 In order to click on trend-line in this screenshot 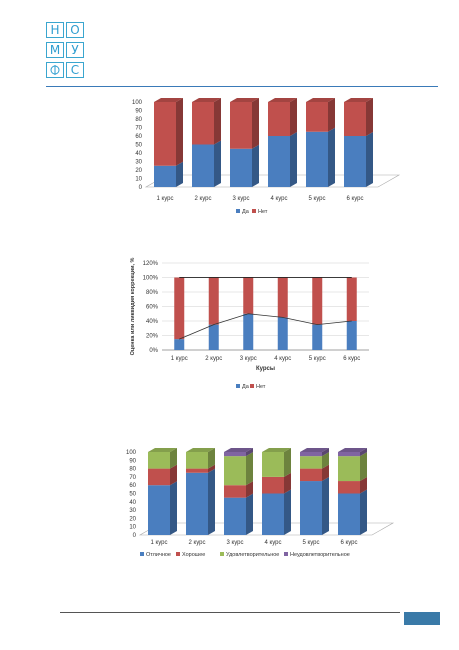, I will do `click(265, 326)`.